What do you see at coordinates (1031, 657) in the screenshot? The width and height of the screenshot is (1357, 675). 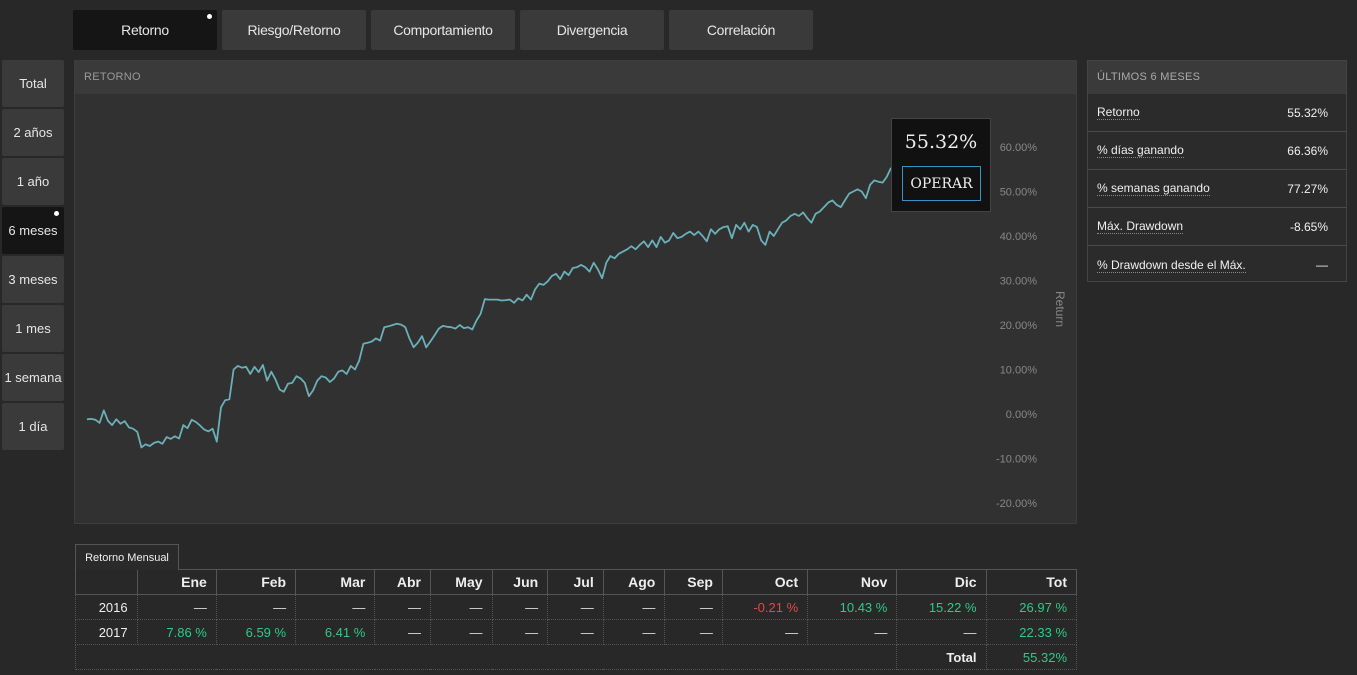 I see `total-value: 55.32%` at bounding box center [1031, 657].